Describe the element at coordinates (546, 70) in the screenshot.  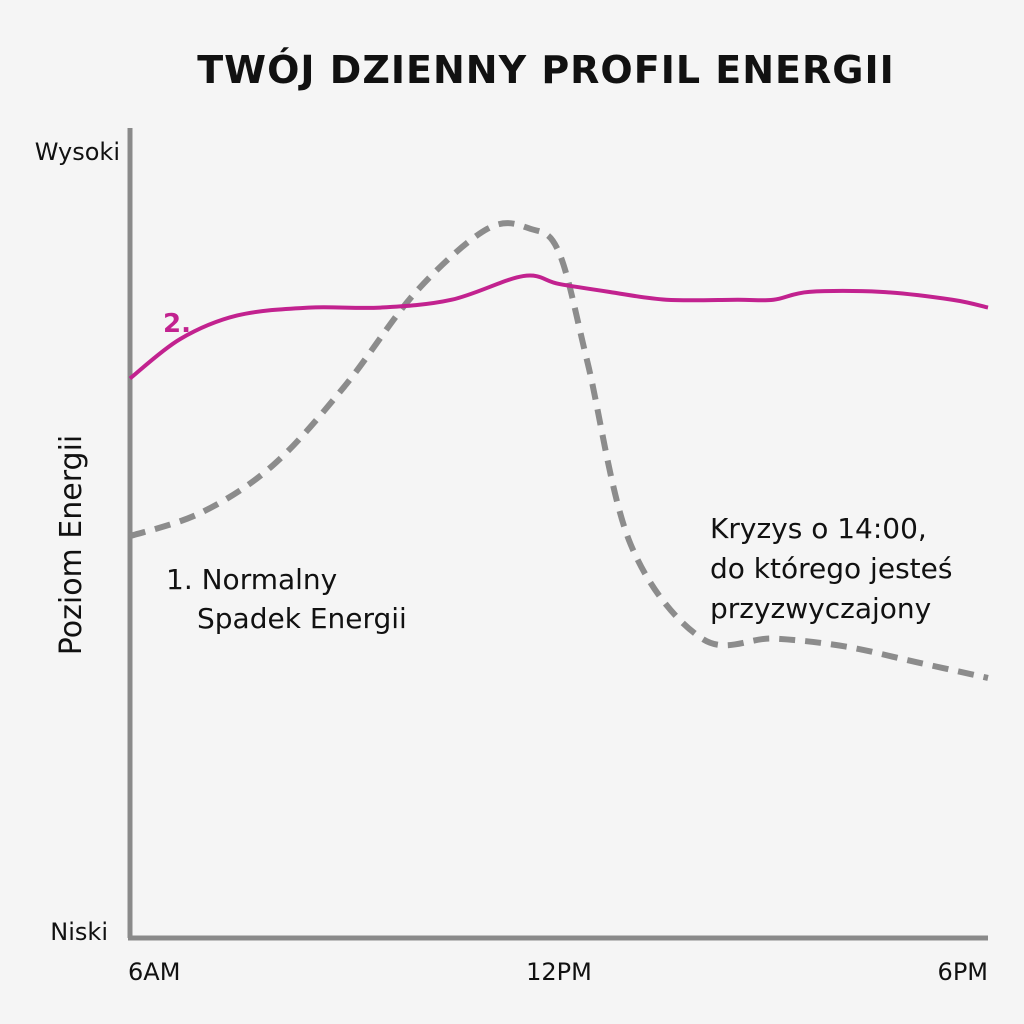
I see `chart-title: TWÓJ DZIENNY PROFIL ENERGII` at that location.